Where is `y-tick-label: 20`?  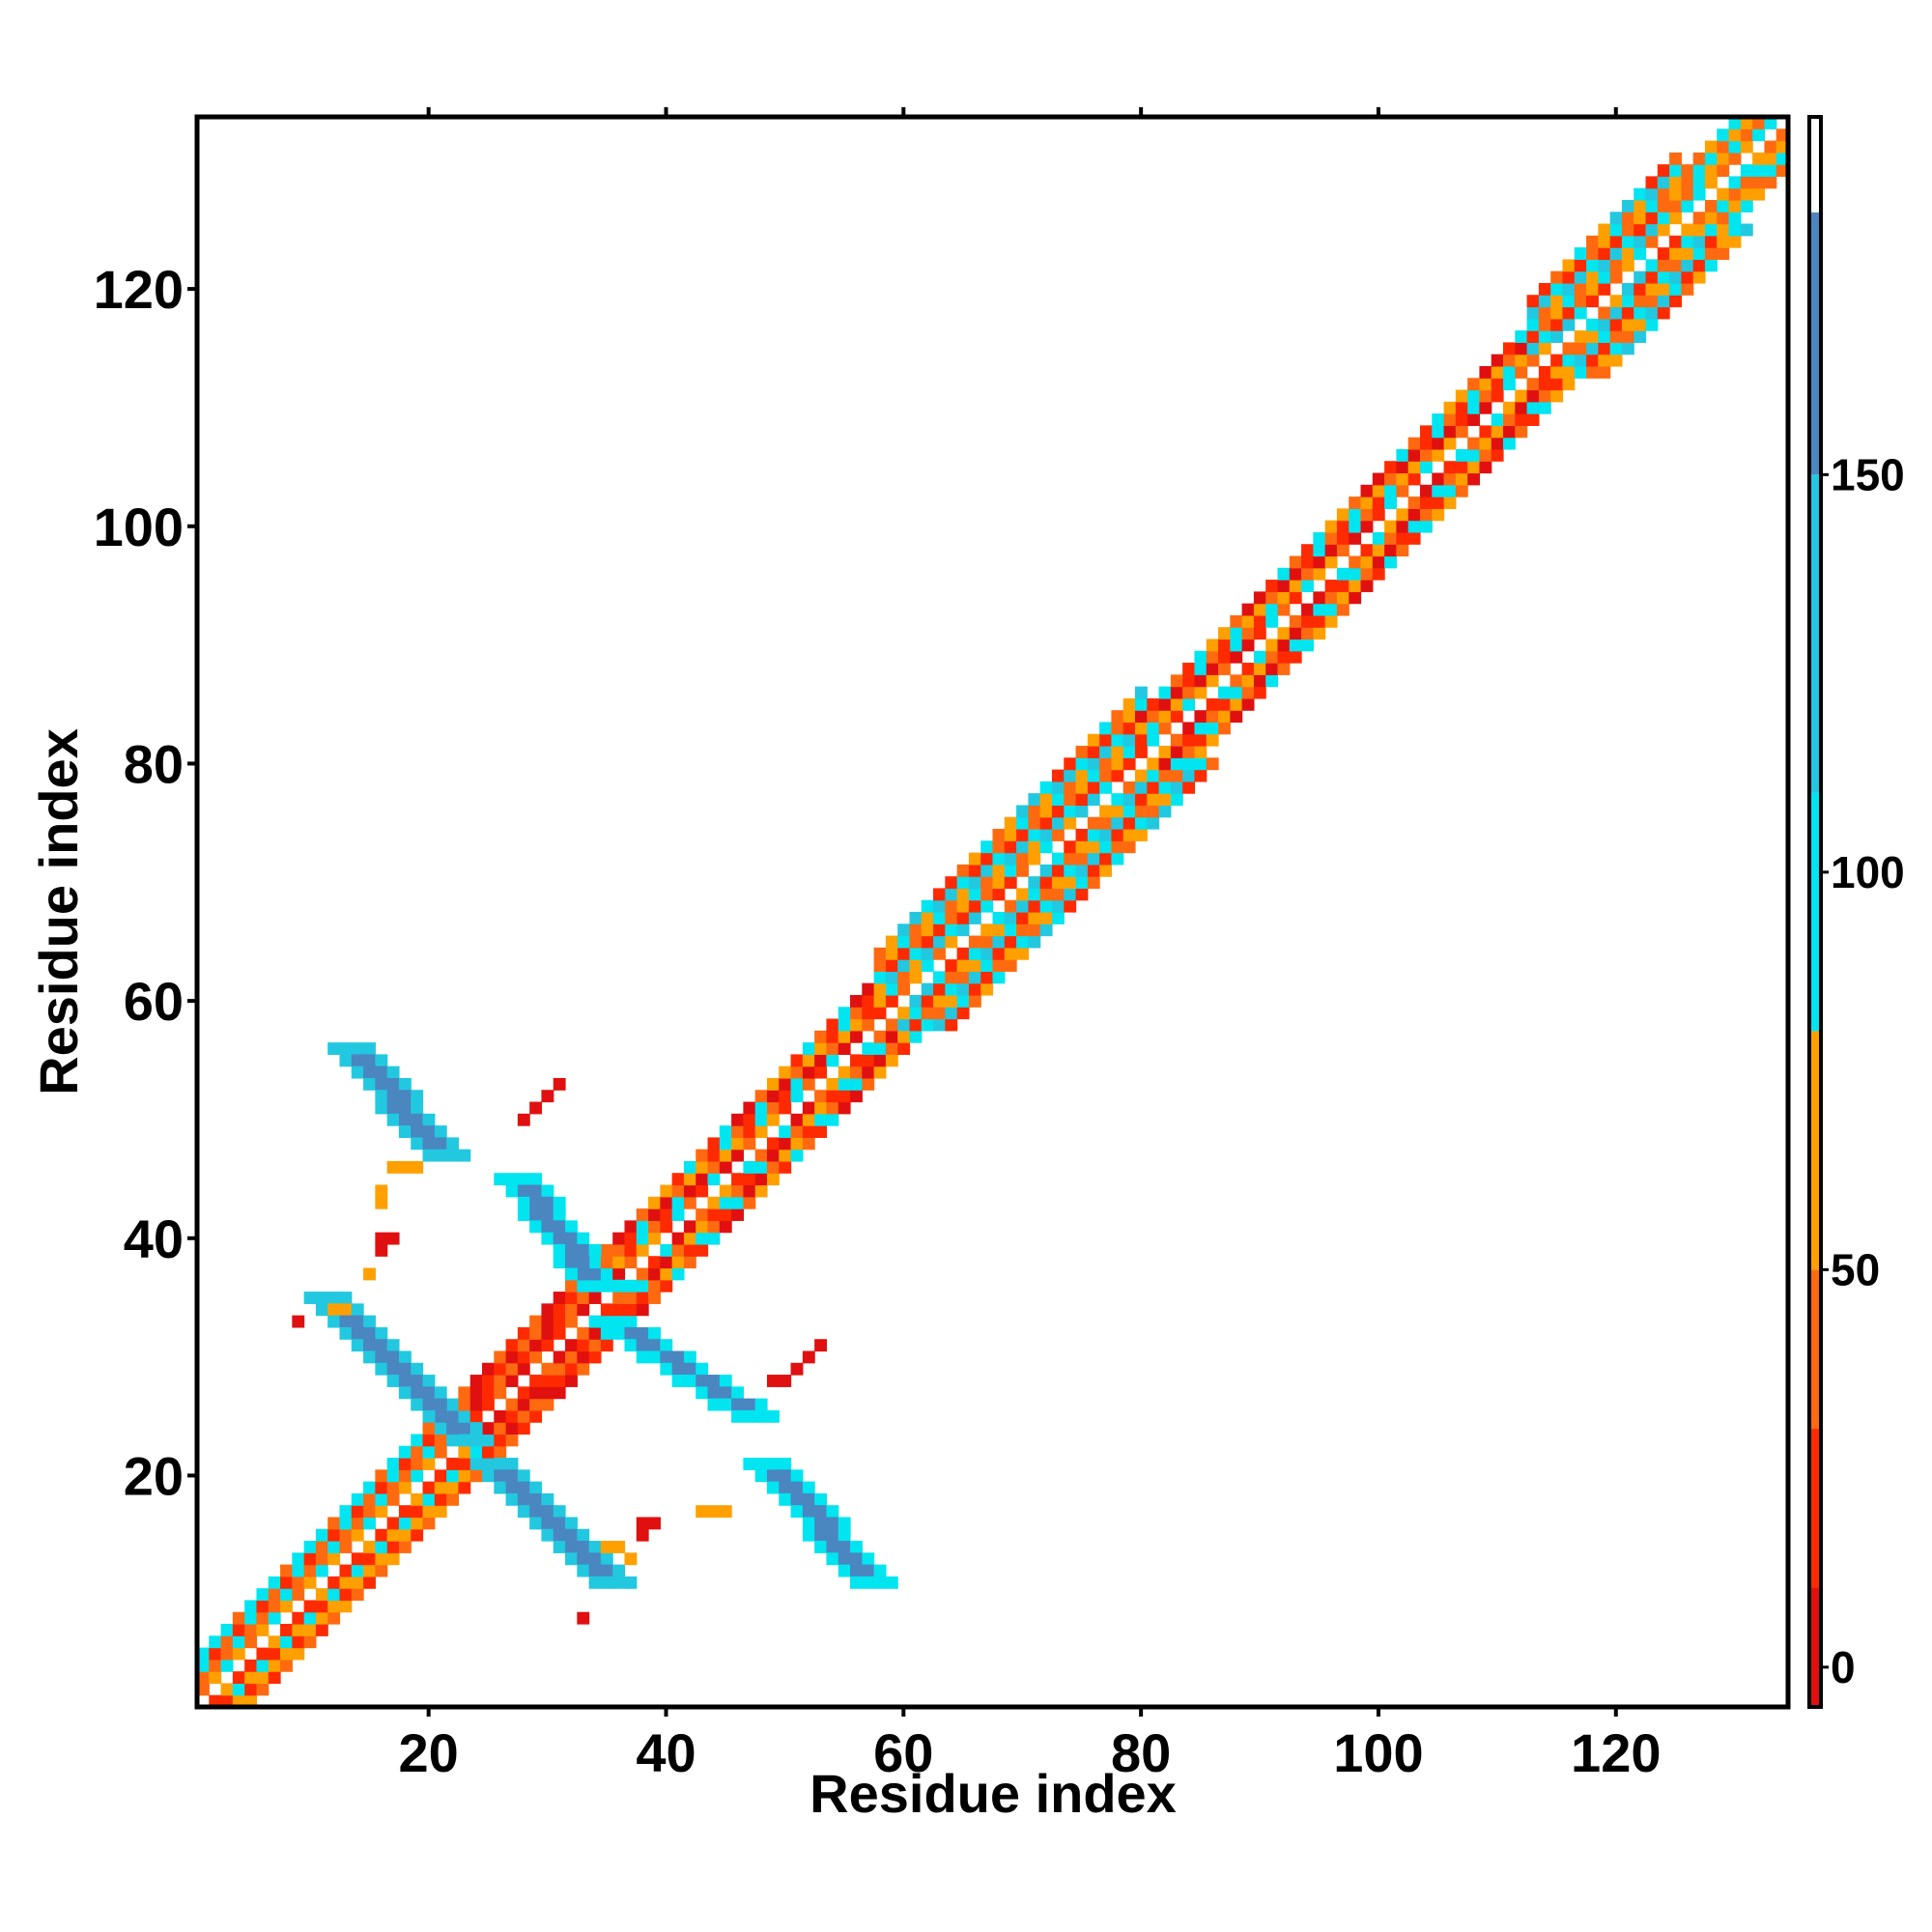 y-tick-label: 20 is located at coordinates (154, 1475).